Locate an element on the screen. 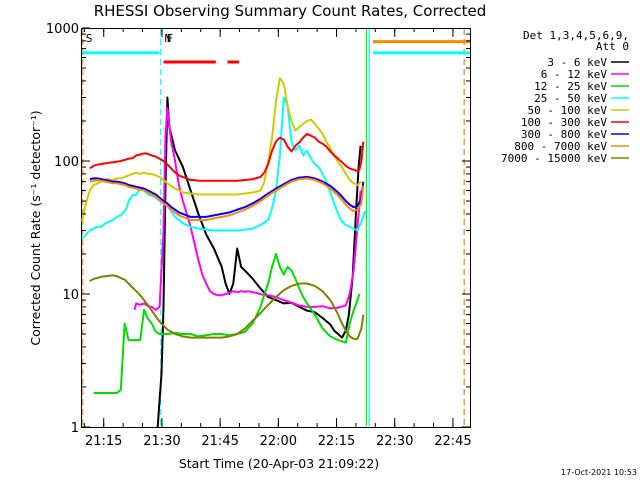 The height and width of the screenshot is (480, 640). flag-bars is located at coordinates (276, 52).